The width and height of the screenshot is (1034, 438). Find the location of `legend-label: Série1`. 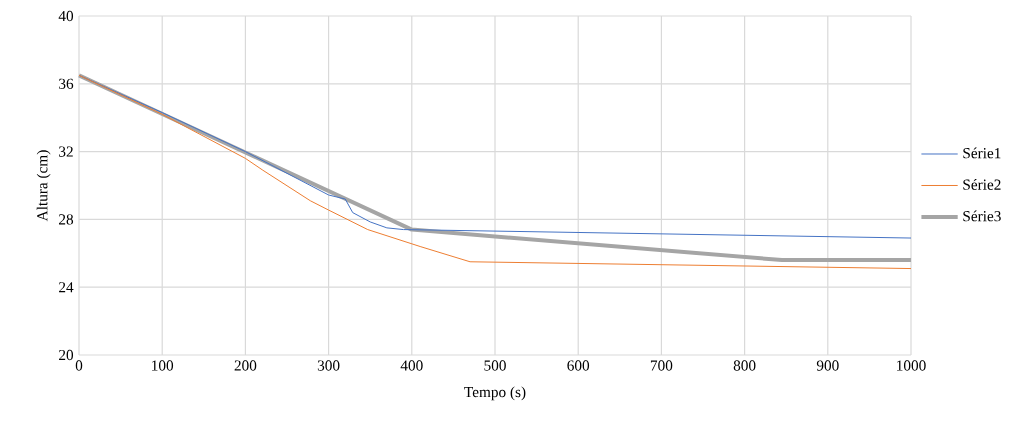

legend-label: Série1 is located at coordinates (982, 153).